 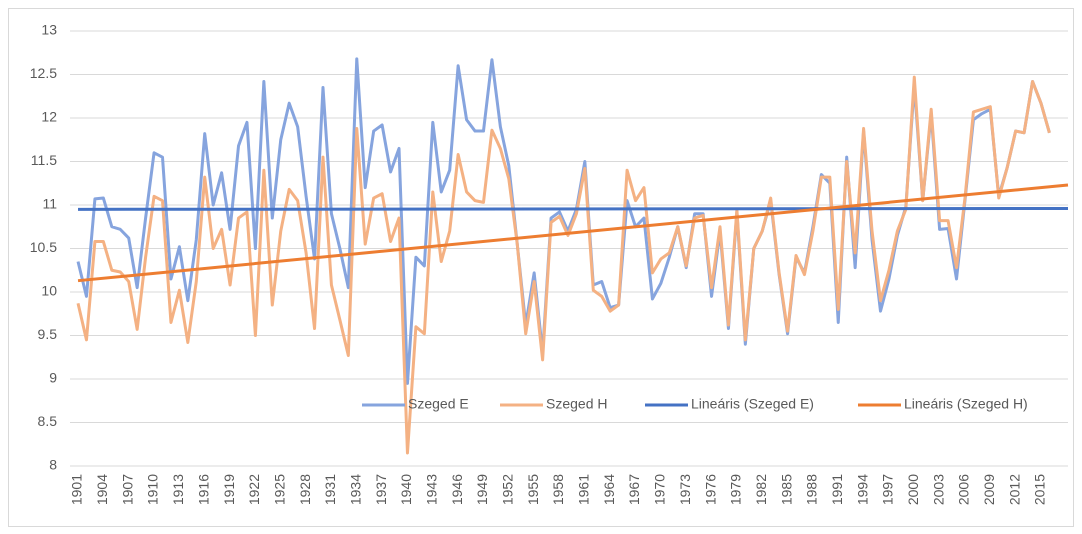 I want to click on x-tick-label: 1973, so click(x=685, y=489).